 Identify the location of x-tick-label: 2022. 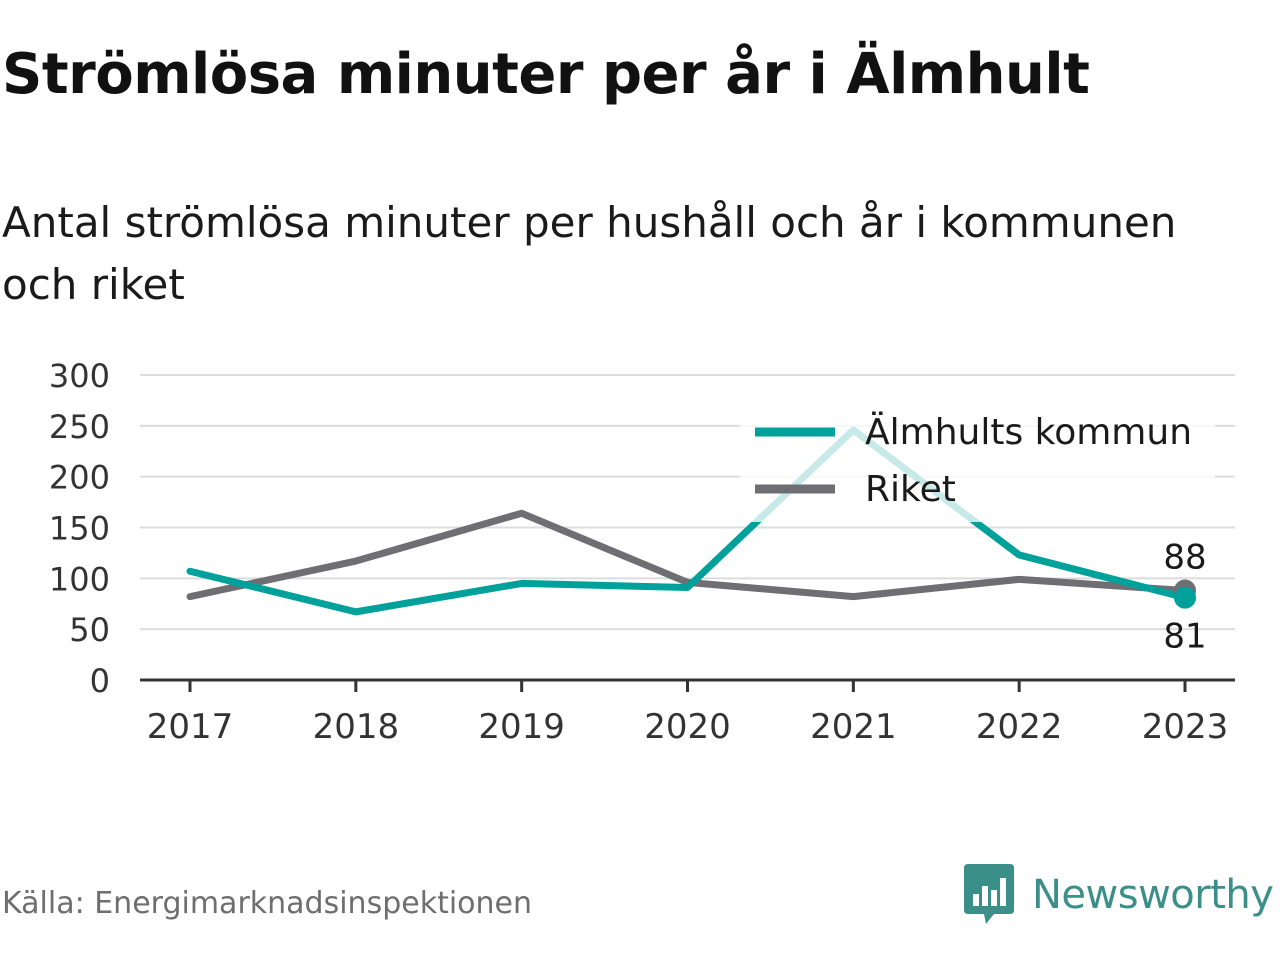
(1019, 727).